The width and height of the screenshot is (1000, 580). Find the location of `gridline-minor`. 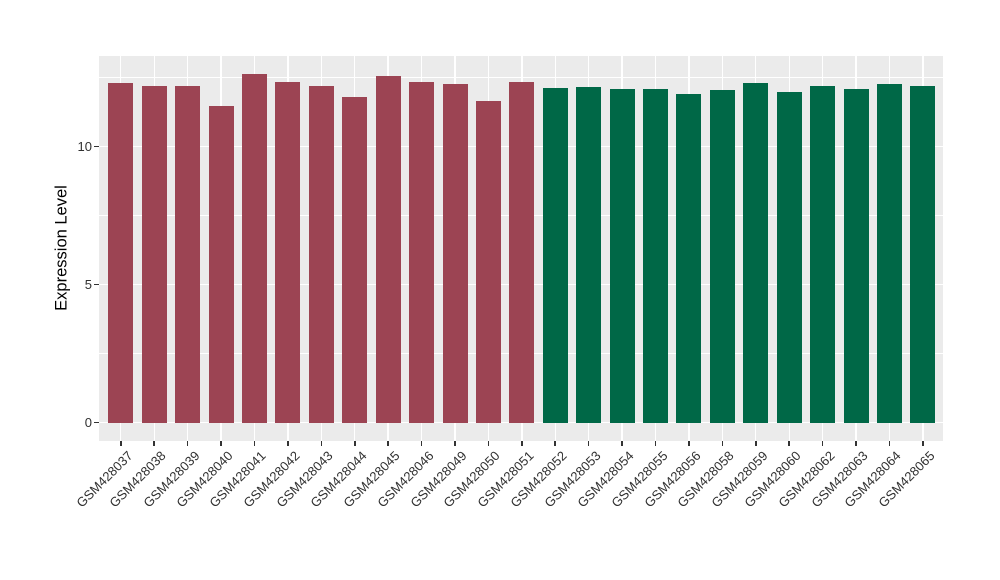

gridline-minor is located at coordinates (521, 77).